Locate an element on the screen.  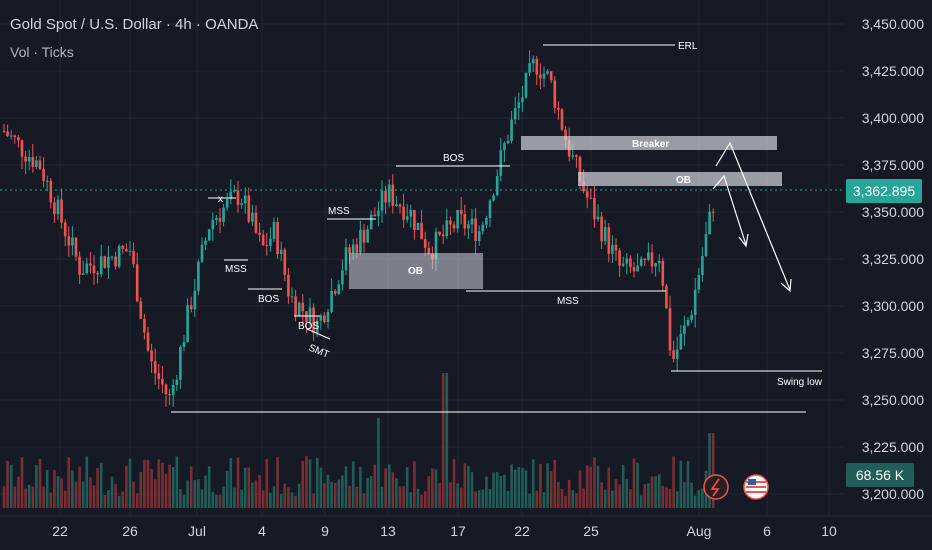
arrowhead-short is located at coordinates (743, 240).